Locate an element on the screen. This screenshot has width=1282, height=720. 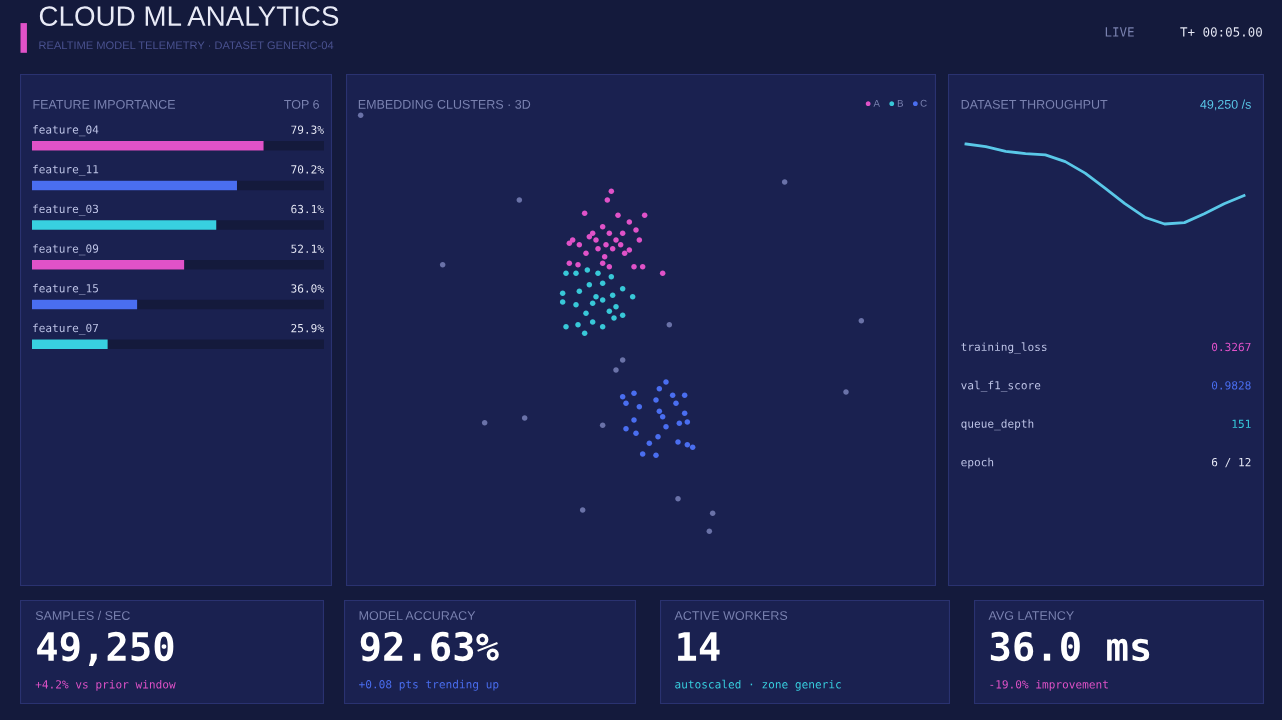
text: 14 is located at coordinates (699, 646).